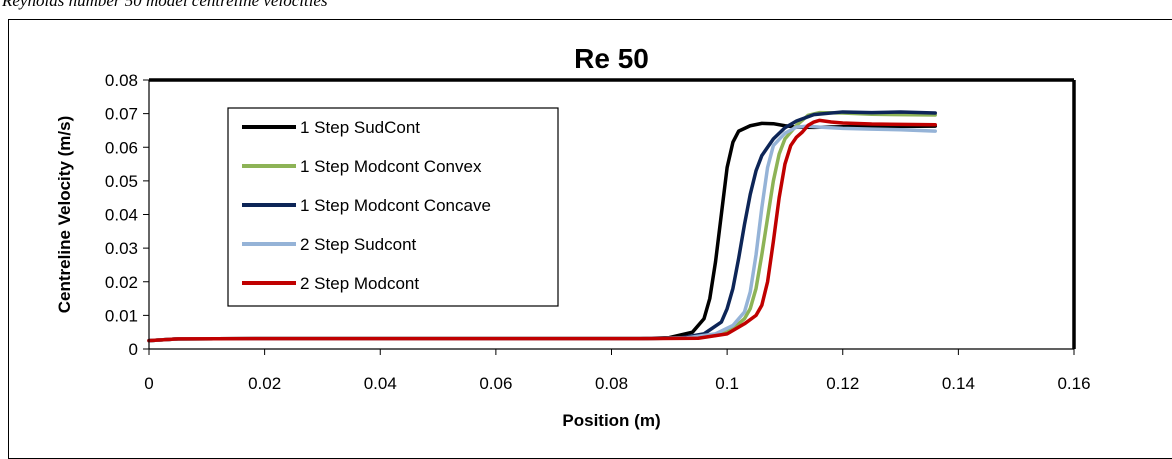 Image resolution: width=1172 pixels, height=459 pixels. I want to click on legend-label-1: 1 Step SudCont, so click(360, 127).